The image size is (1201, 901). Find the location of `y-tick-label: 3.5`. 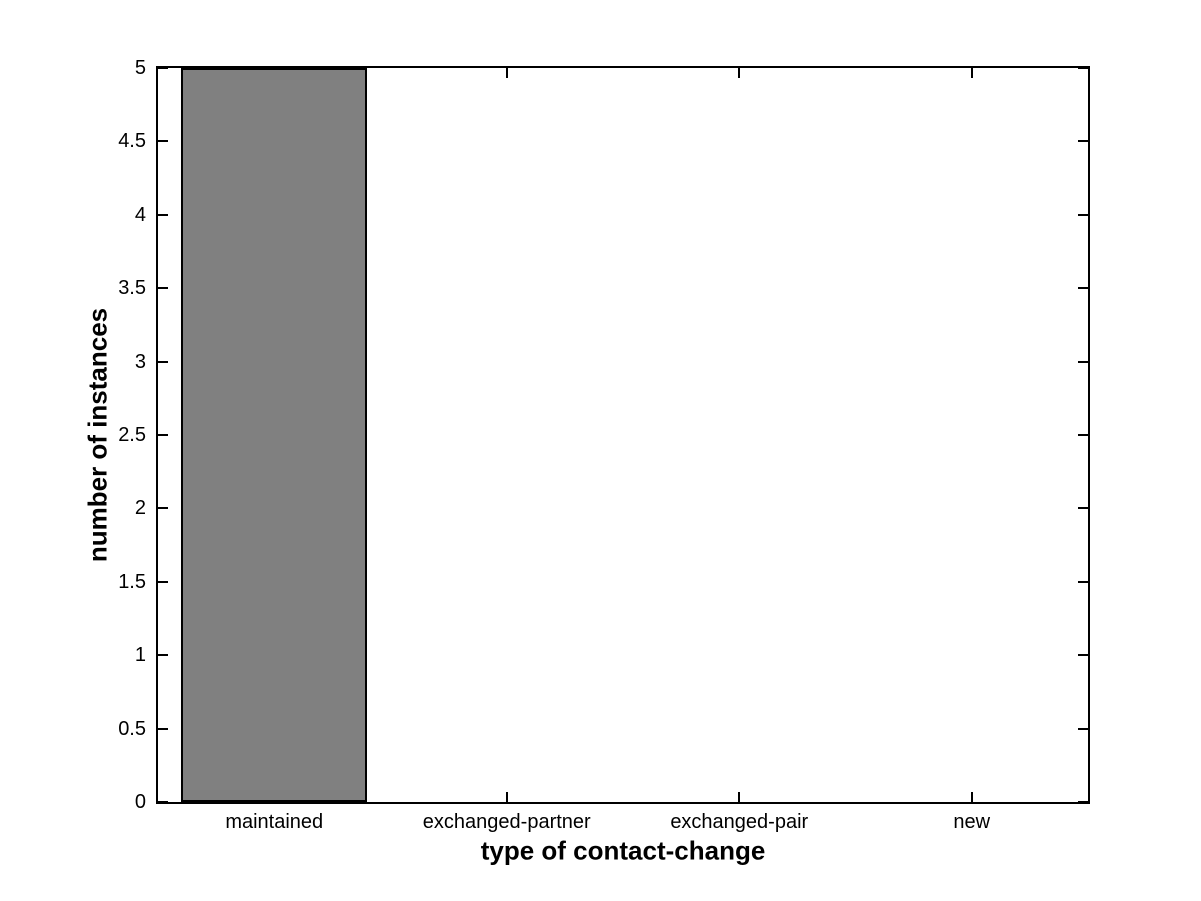

y-tick-label: 3.5 is located at coordinates (132, 288).